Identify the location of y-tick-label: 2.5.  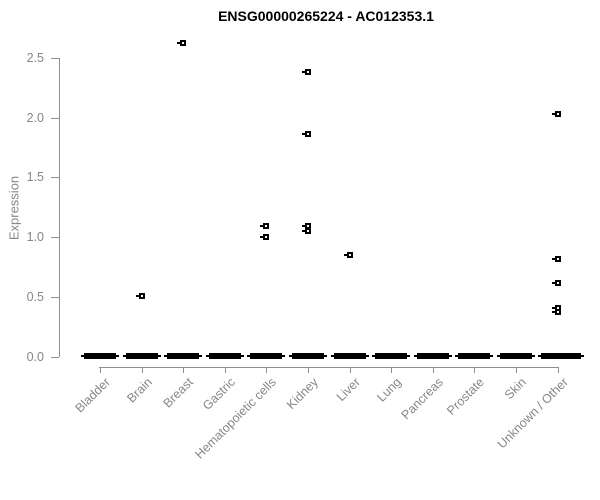
(35, 57).